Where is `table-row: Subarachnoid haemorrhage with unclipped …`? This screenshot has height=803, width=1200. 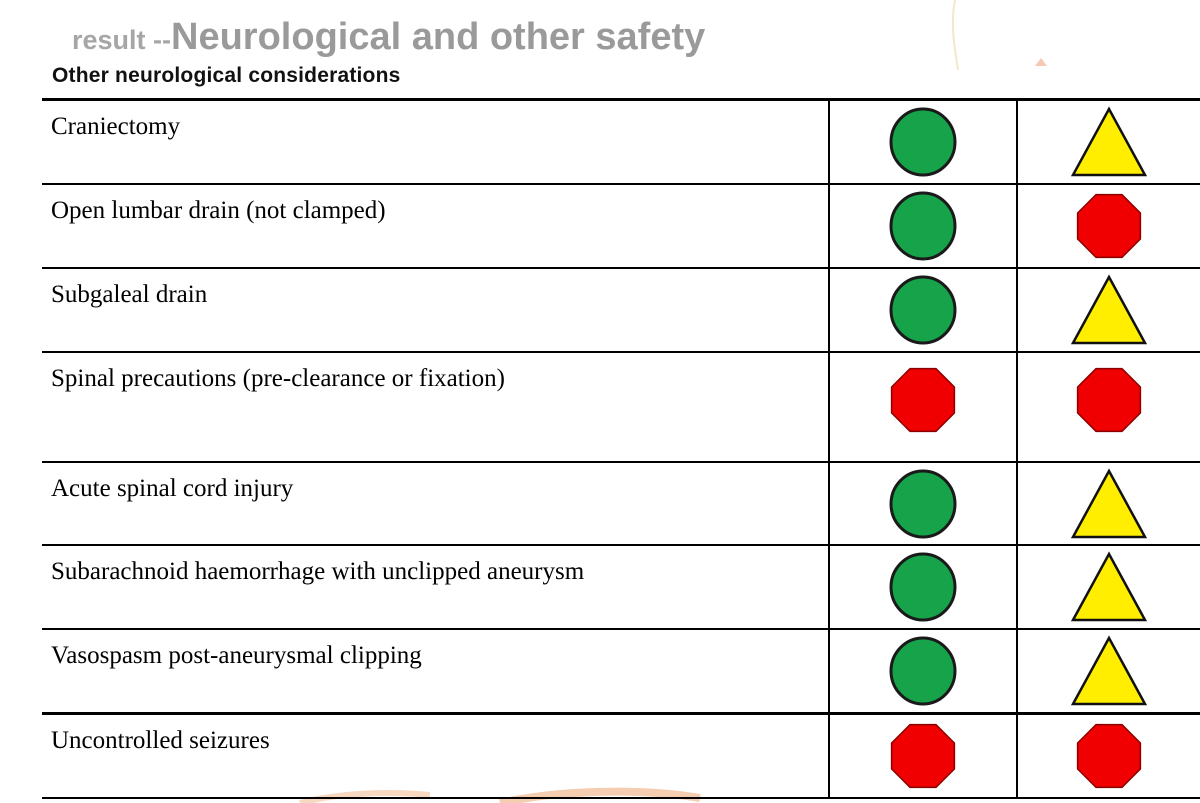
table-row: Subarachnoid haemorrhage with unclipped … is located at coordinates (621, 588).